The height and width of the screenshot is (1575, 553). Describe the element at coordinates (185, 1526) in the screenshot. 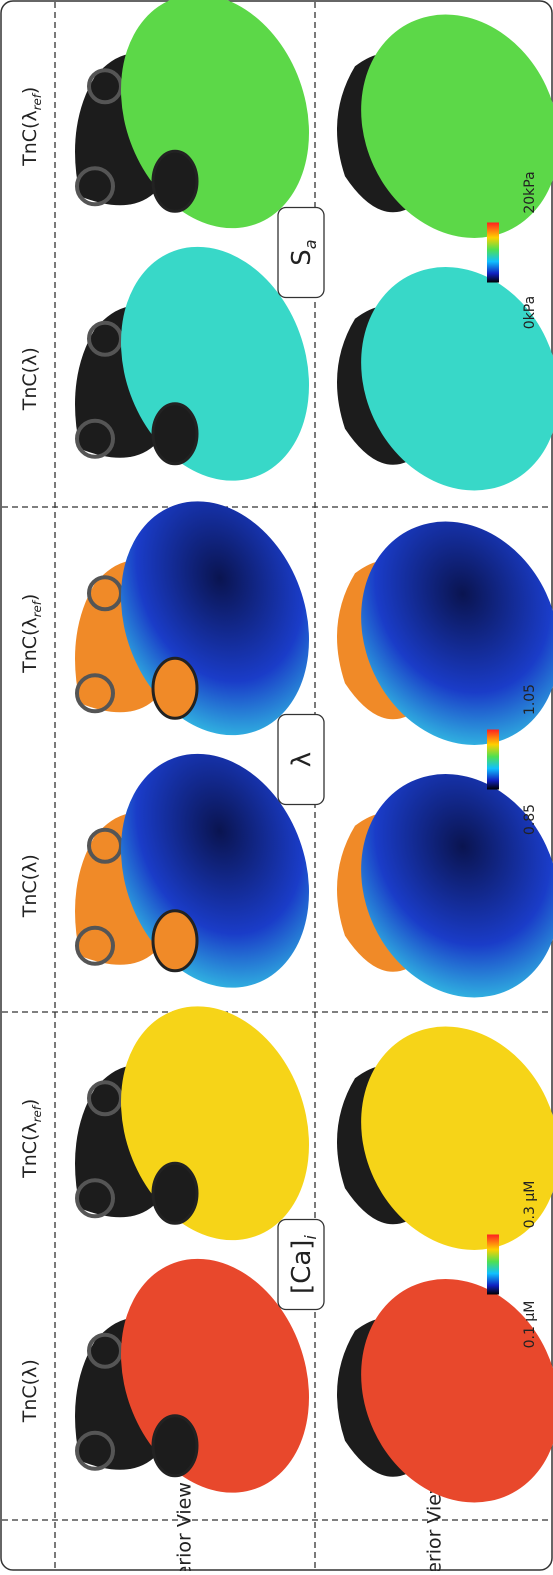

I see `view-label: Anterior View` at that location.